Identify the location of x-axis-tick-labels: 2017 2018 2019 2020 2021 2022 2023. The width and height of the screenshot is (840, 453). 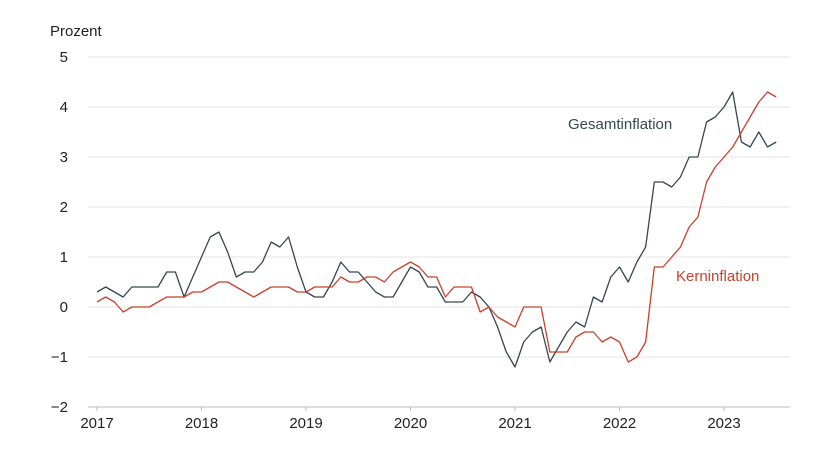
(410, 423).